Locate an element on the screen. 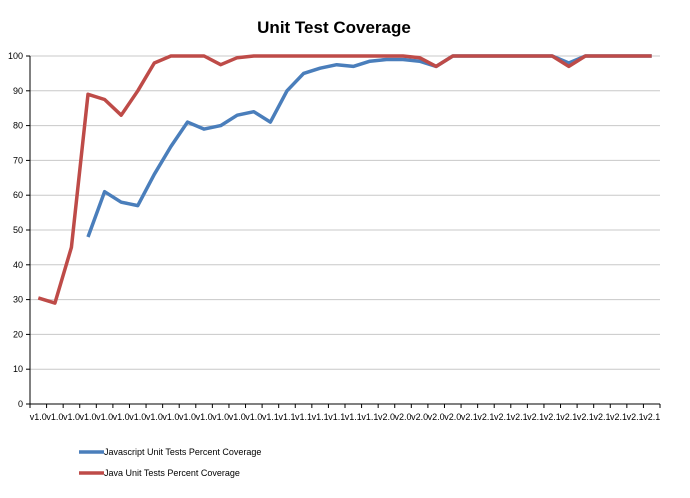 The image size is (690, 498). y-tick-label: 60 is located at coordinates (18, 195).